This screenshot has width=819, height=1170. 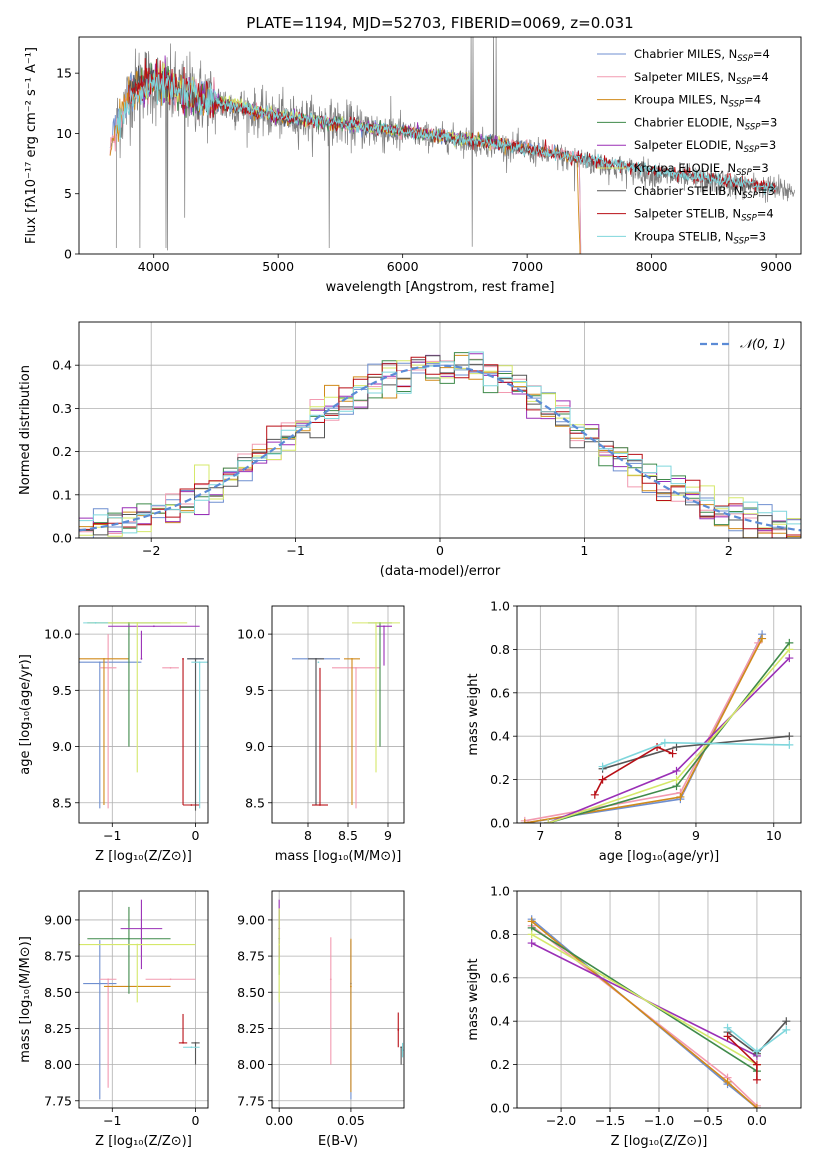 I want to click on y-tick-label: 0.3, so click(x=62, y=408).